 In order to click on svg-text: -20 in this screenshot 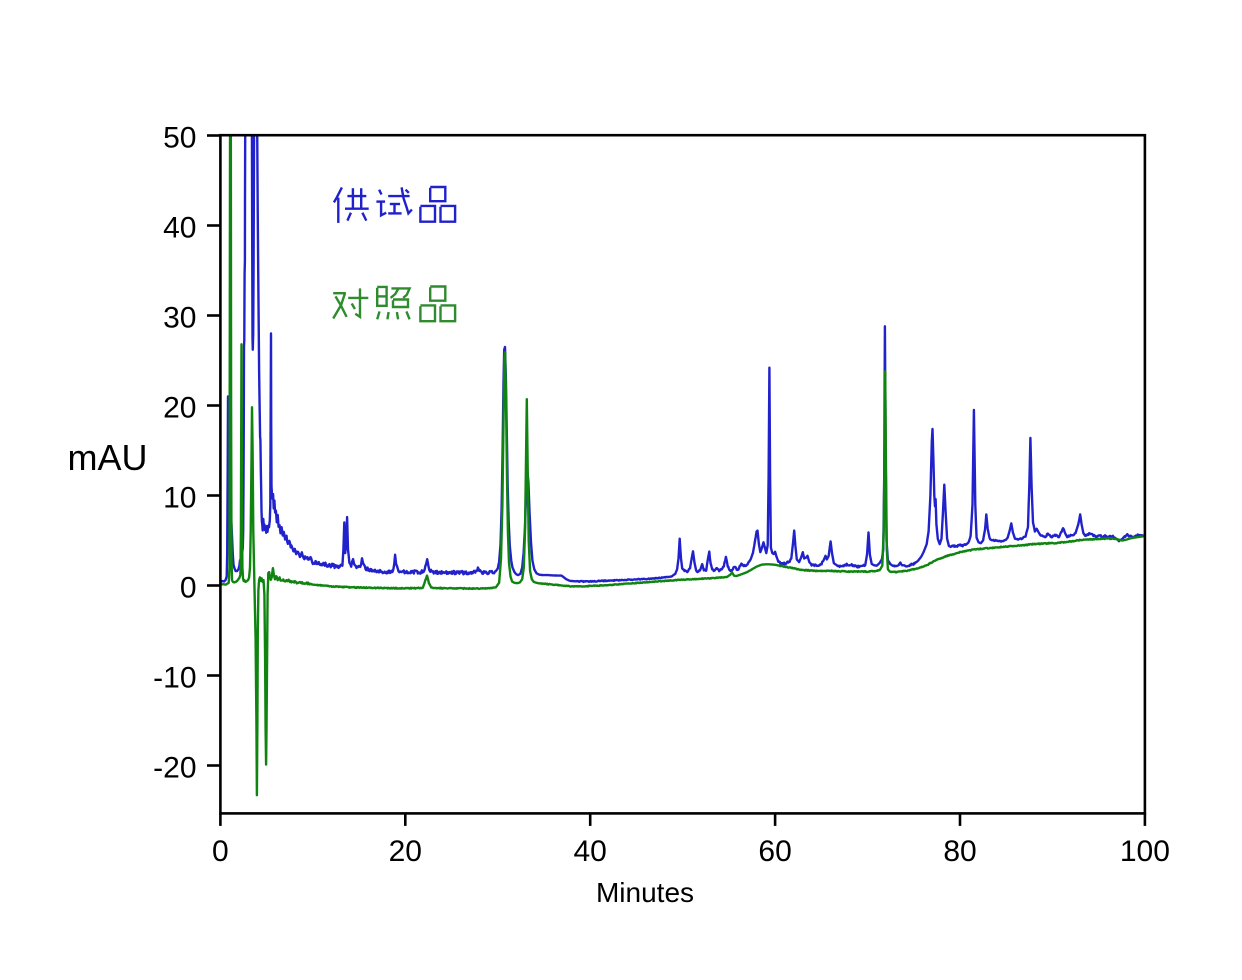, I will do `click(174, 767)`.